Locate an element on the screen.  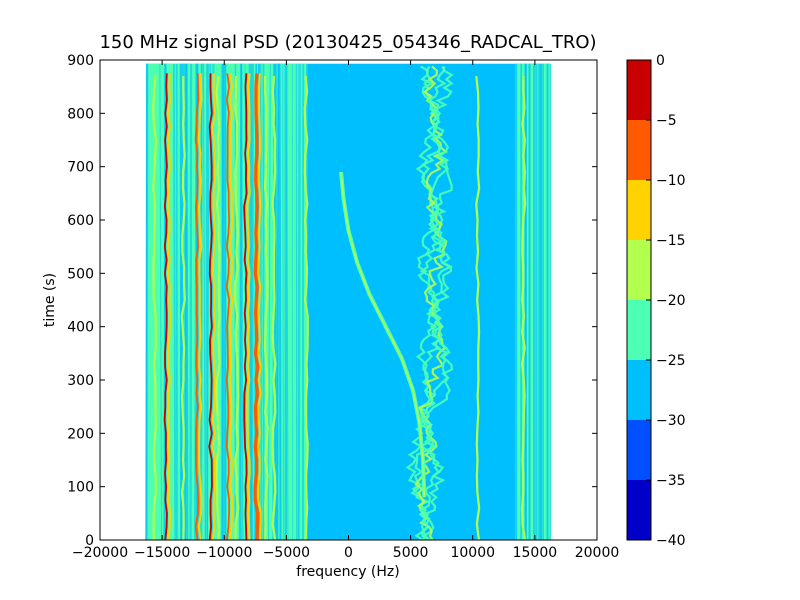
x-tick-label: 5000 is located at coordinates (411, 553).